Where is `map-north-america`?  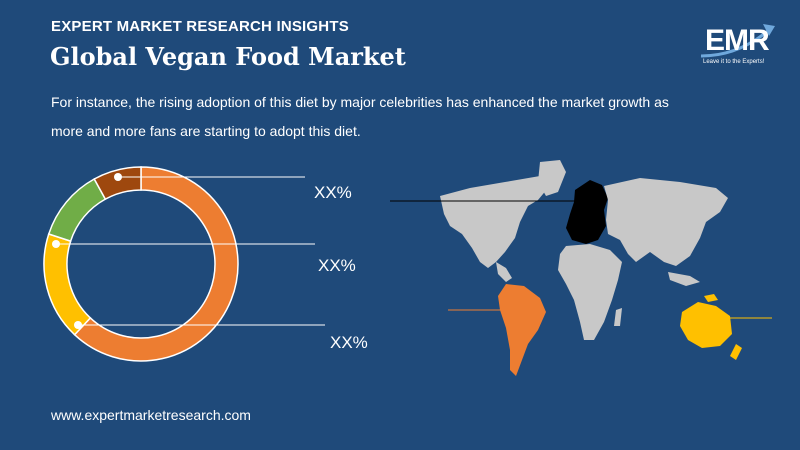
map-north-america is located at coordinates (494, 222).